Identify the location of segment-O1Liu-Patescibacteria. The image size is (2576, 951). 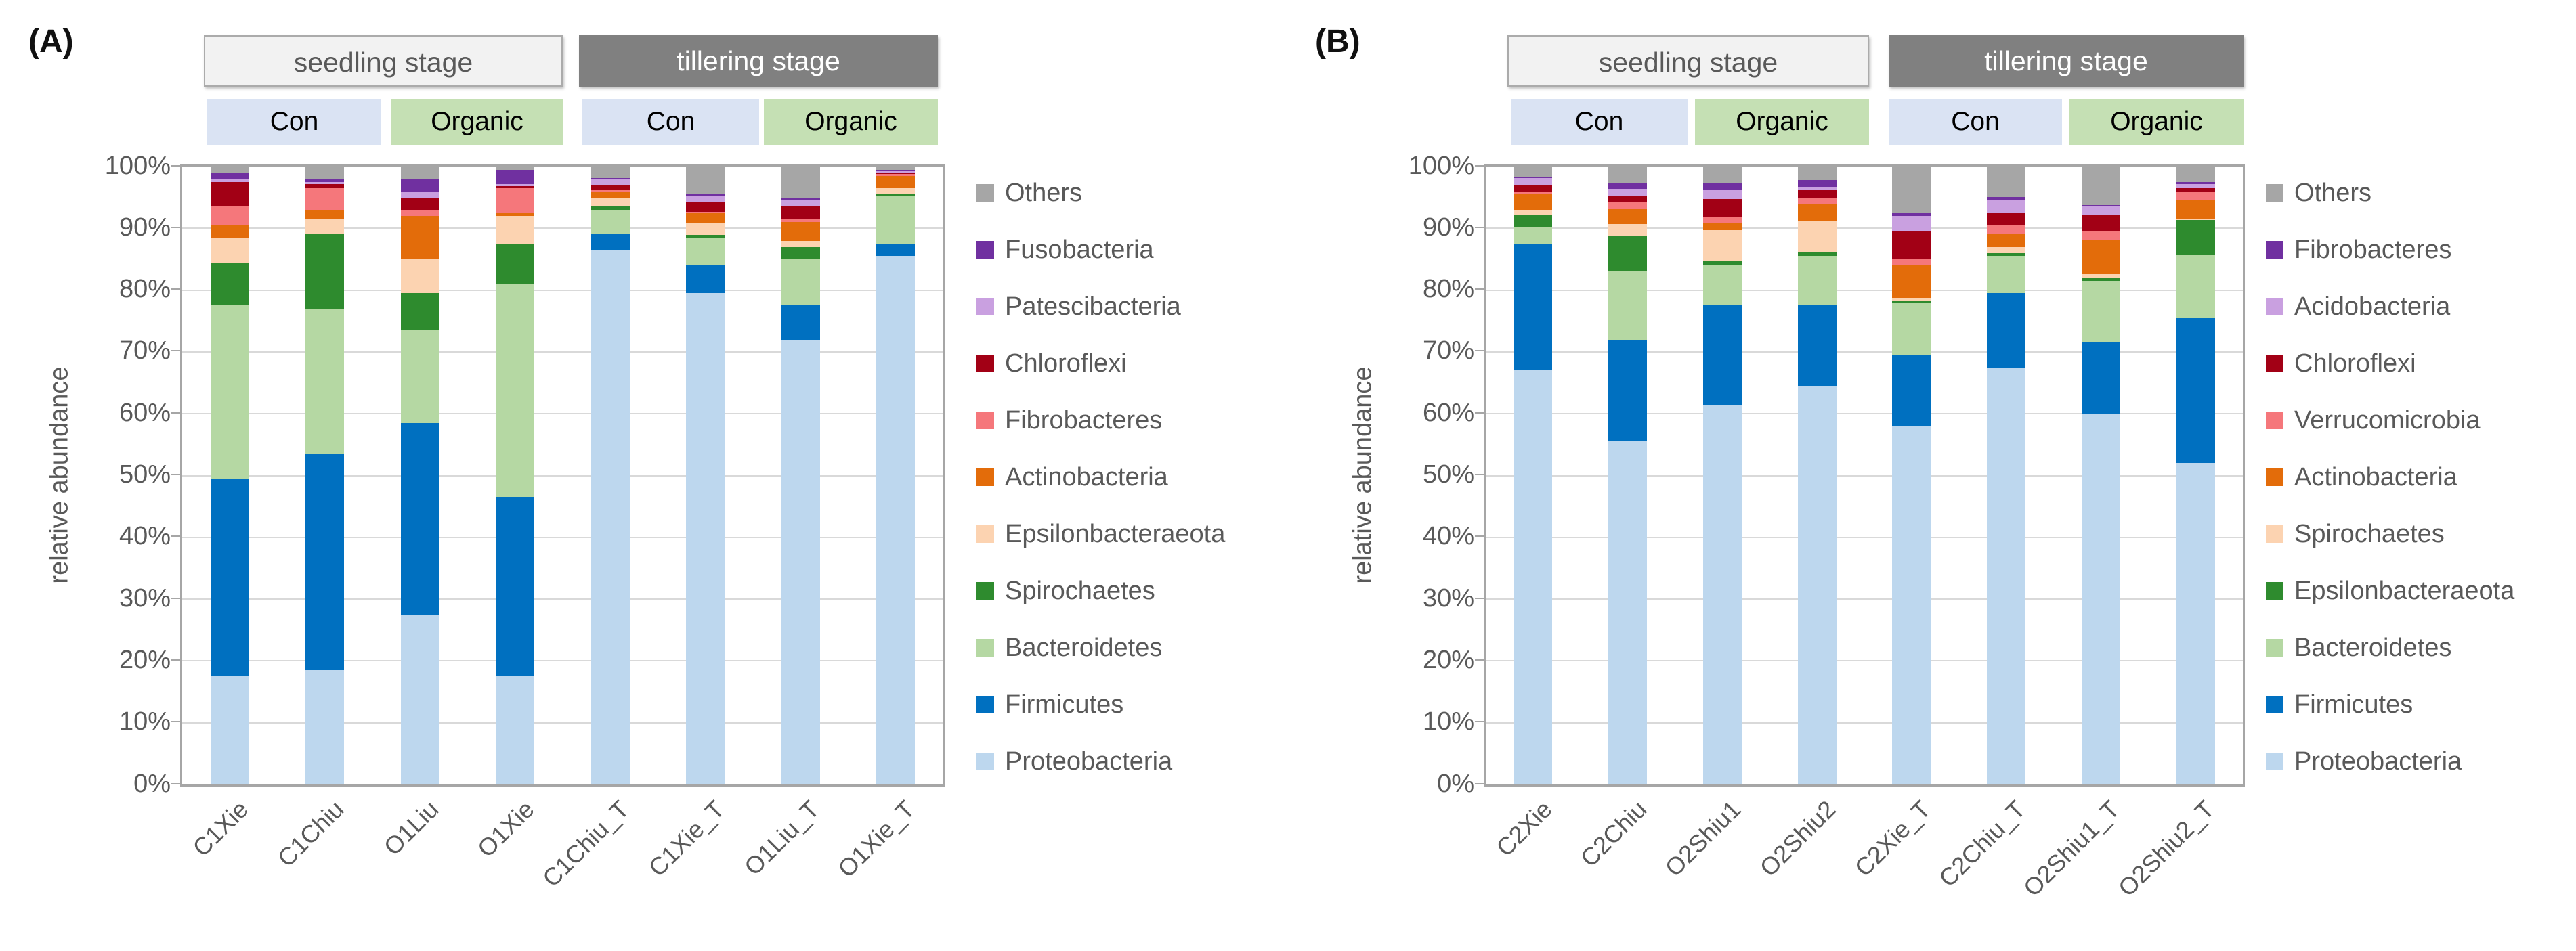
(419, 195).